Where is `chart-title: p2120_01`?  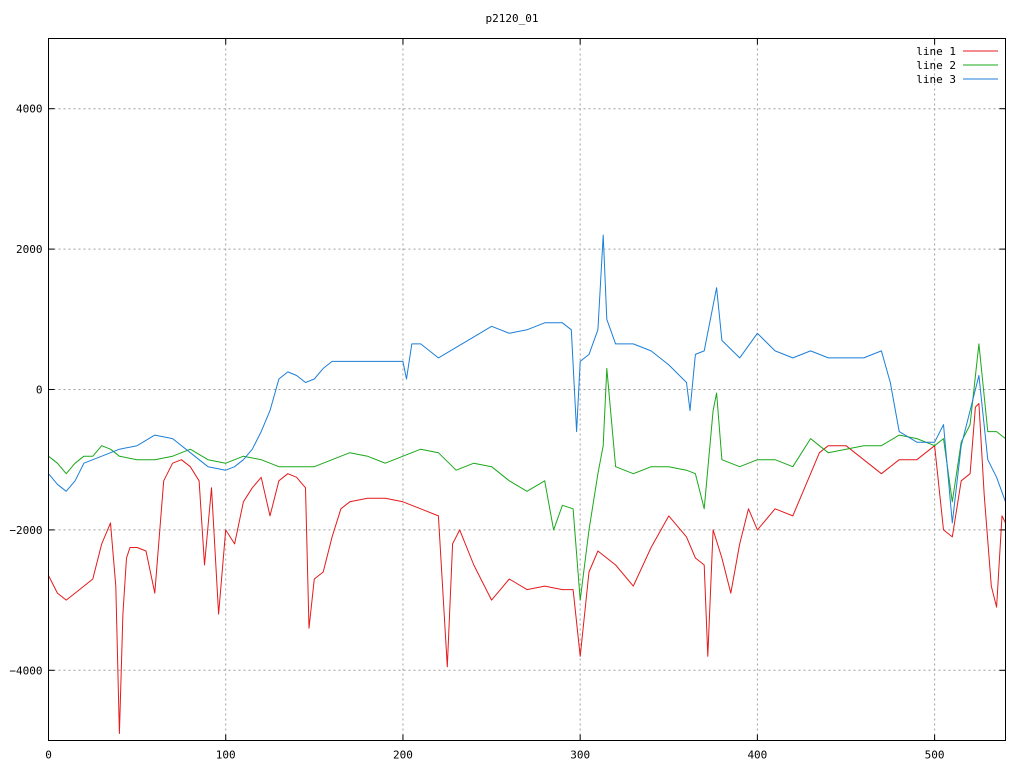
chart-title: p2120_01 is located at coordinates (512, 18).